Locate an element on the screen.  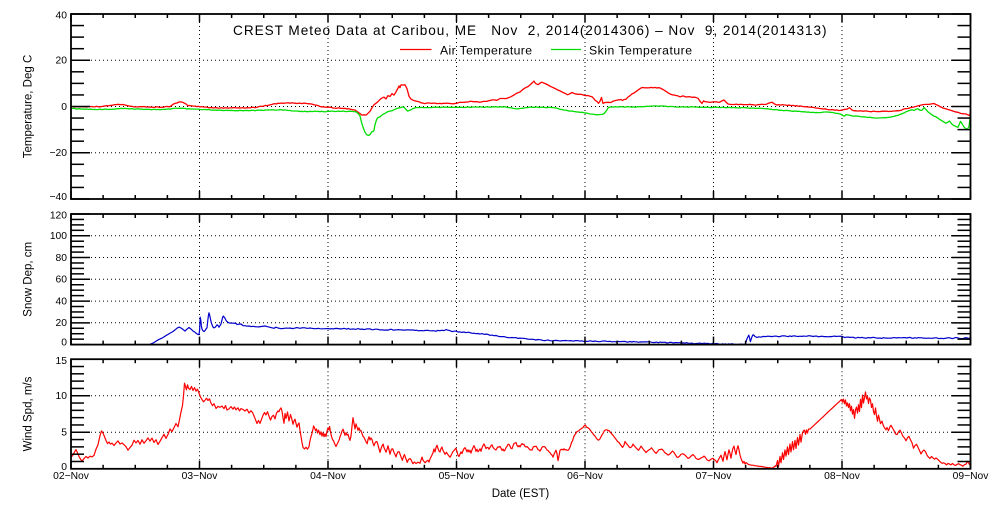
svg-text: 09−Nov is located at coordinates (971, 476).